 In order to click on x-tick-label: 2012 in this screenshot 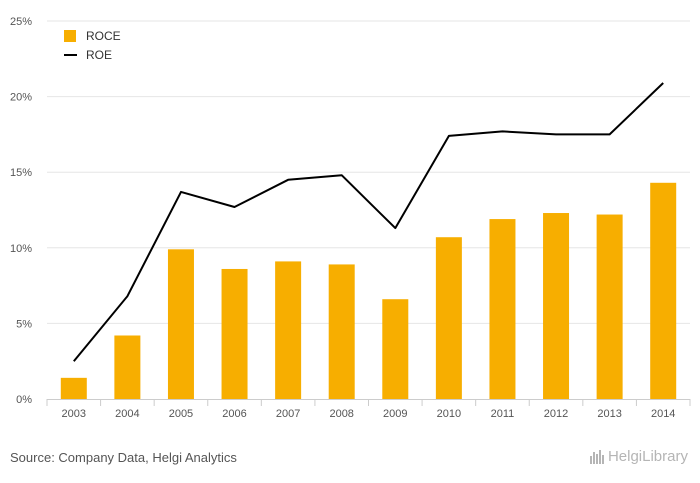, I will do `click(556, 414)`.